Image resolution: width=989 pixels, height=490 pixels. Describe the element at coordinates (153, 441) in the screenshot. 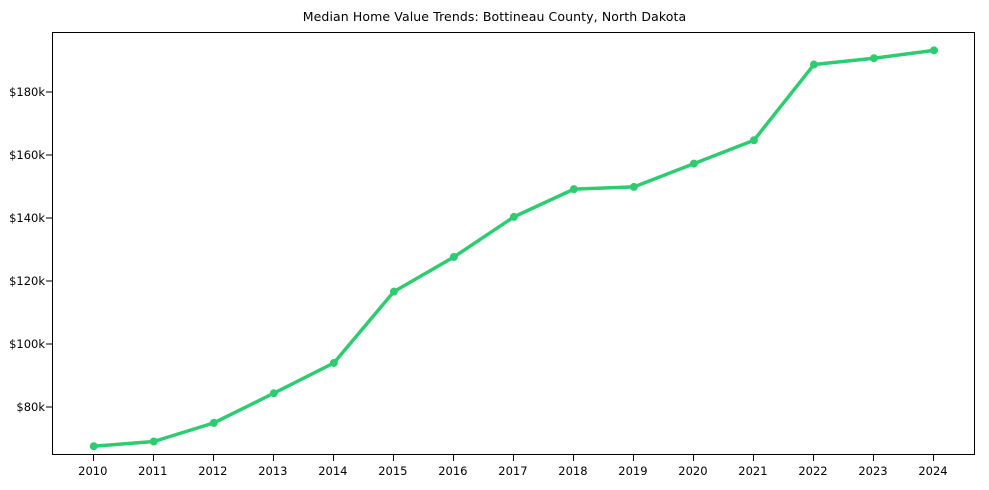

I see `data-point-2011` at that location.